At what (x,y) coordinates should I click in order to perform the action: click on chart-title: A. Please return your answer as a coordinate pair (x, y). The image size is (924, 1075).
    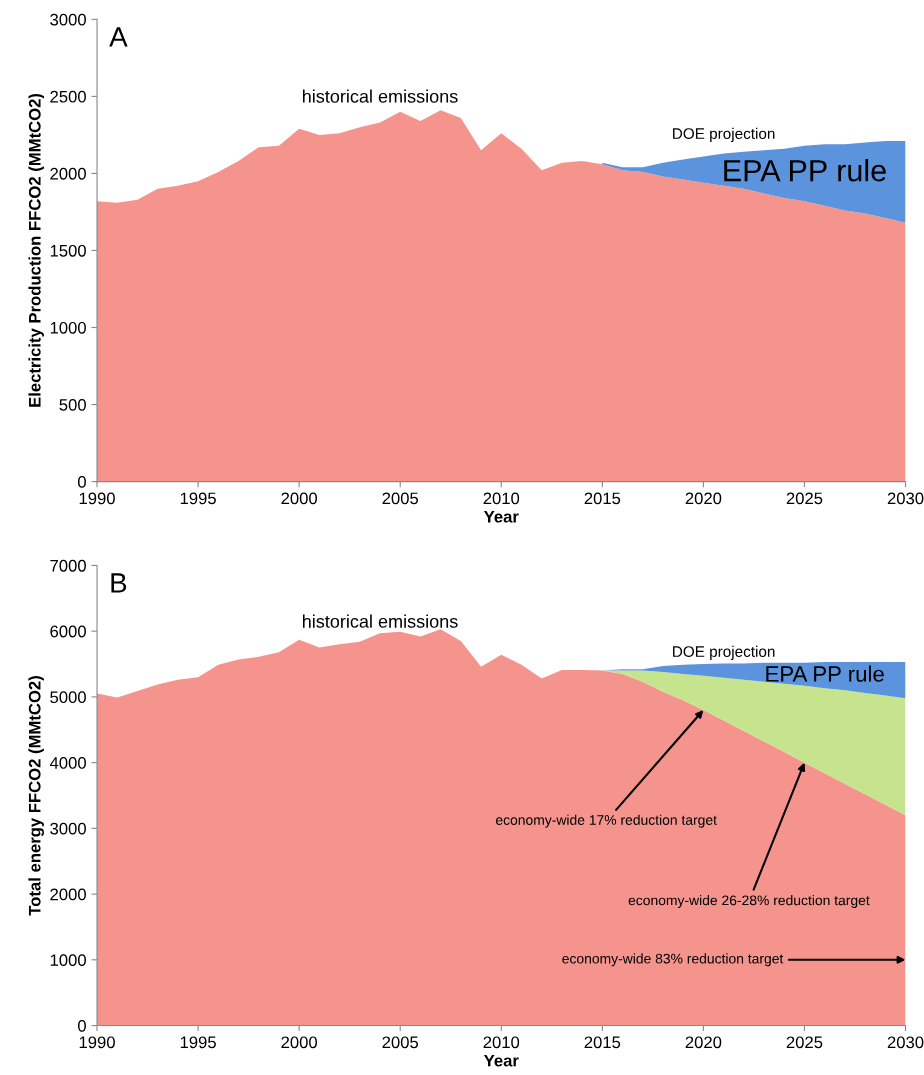
    Looking at the image, I should click on (118, 37).